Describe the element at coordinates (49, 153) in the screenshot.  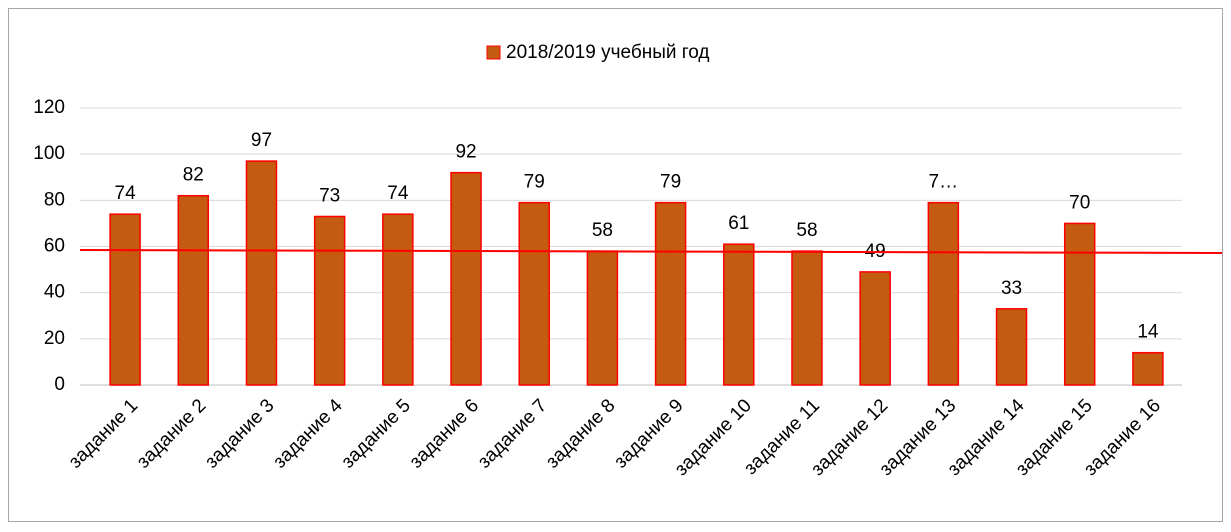
I see `y-tick-label: 100` at that location.